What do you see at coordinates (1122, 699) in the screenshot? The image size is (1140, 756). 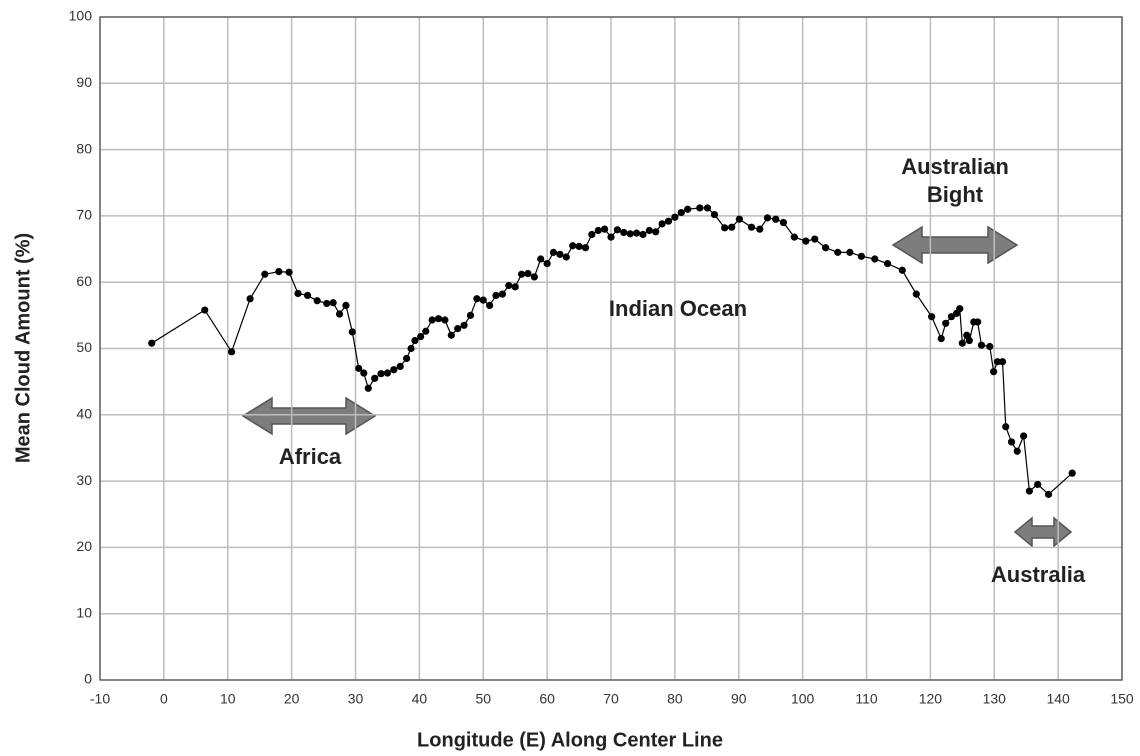 I see `x-tick-label: 150` at bounding box center [1122, 699].